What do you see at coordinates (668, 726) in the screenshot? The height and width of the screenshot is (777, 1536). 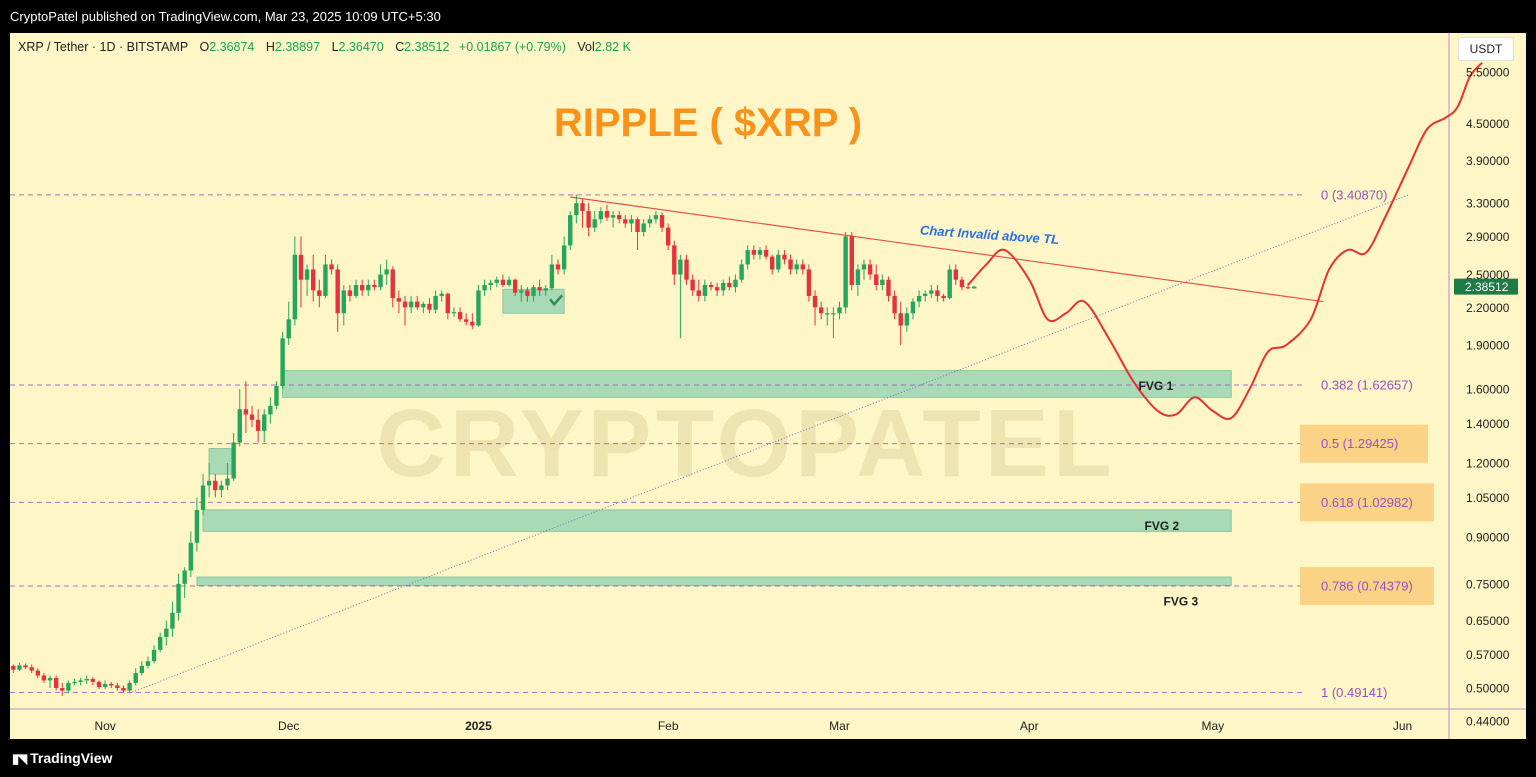 I see `x-tick-label: Feb` at bounding box center [668, 726].